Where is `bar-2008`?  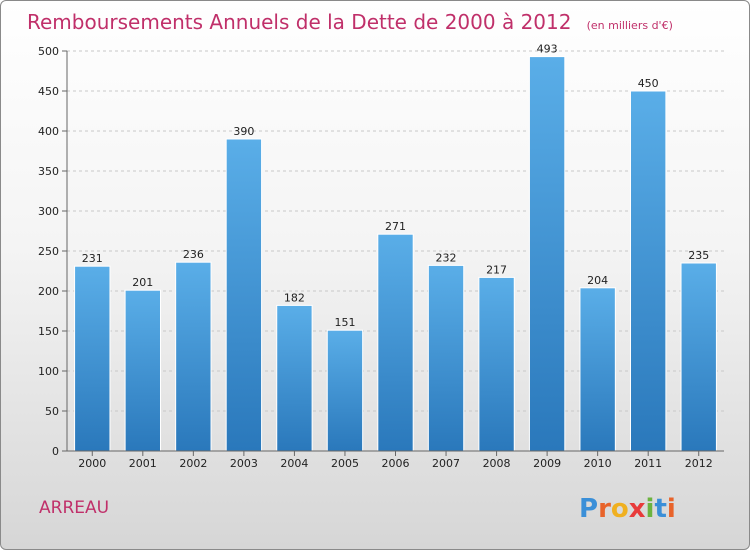 bar-2008 is located at coordinates (496, 364).